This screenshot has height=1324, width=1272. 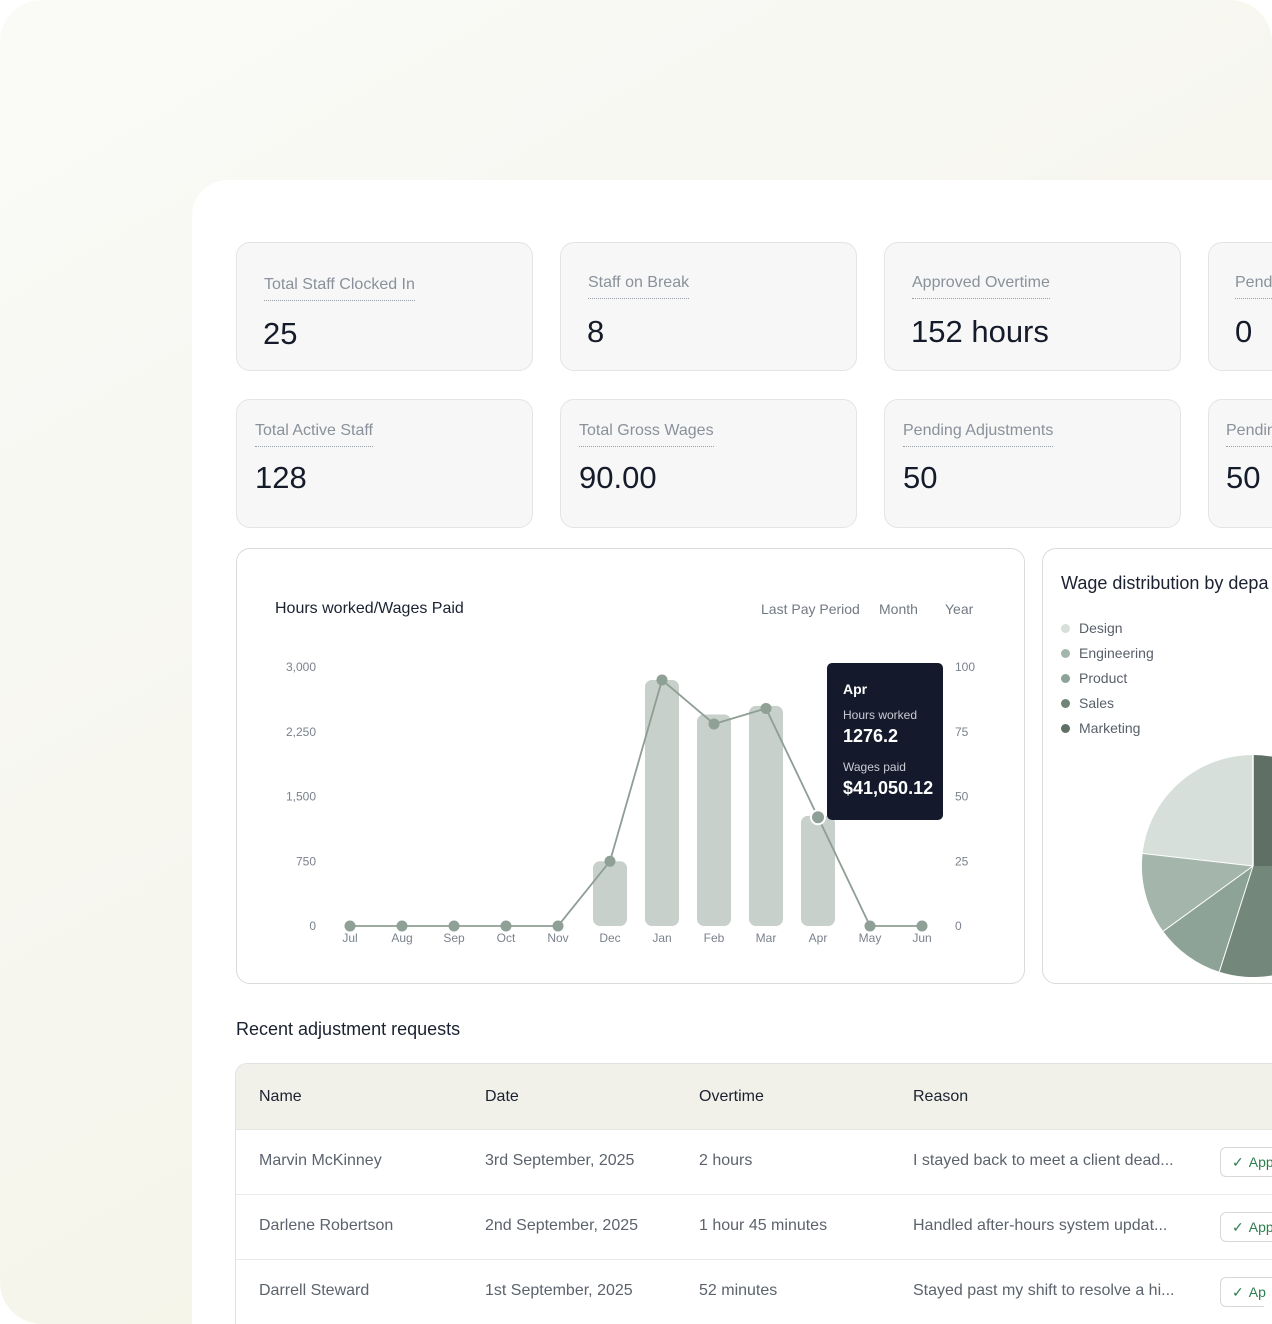 I want to click on recent-adjustments-title: Recent adjustment requests, so click(x=348, y=1029).